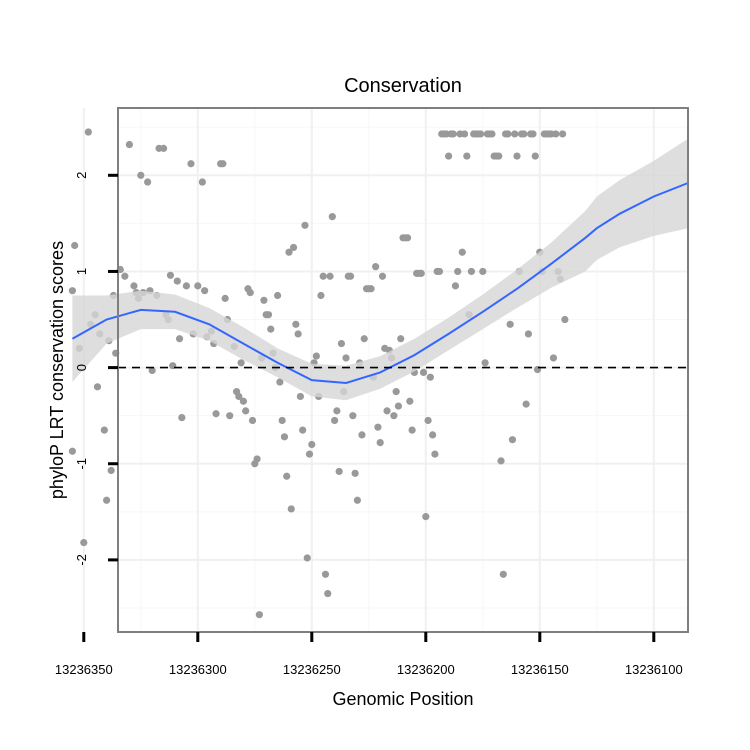 The image size is (750, 750). I want to click on x-tick-label: 13236250, so click(312, 669).